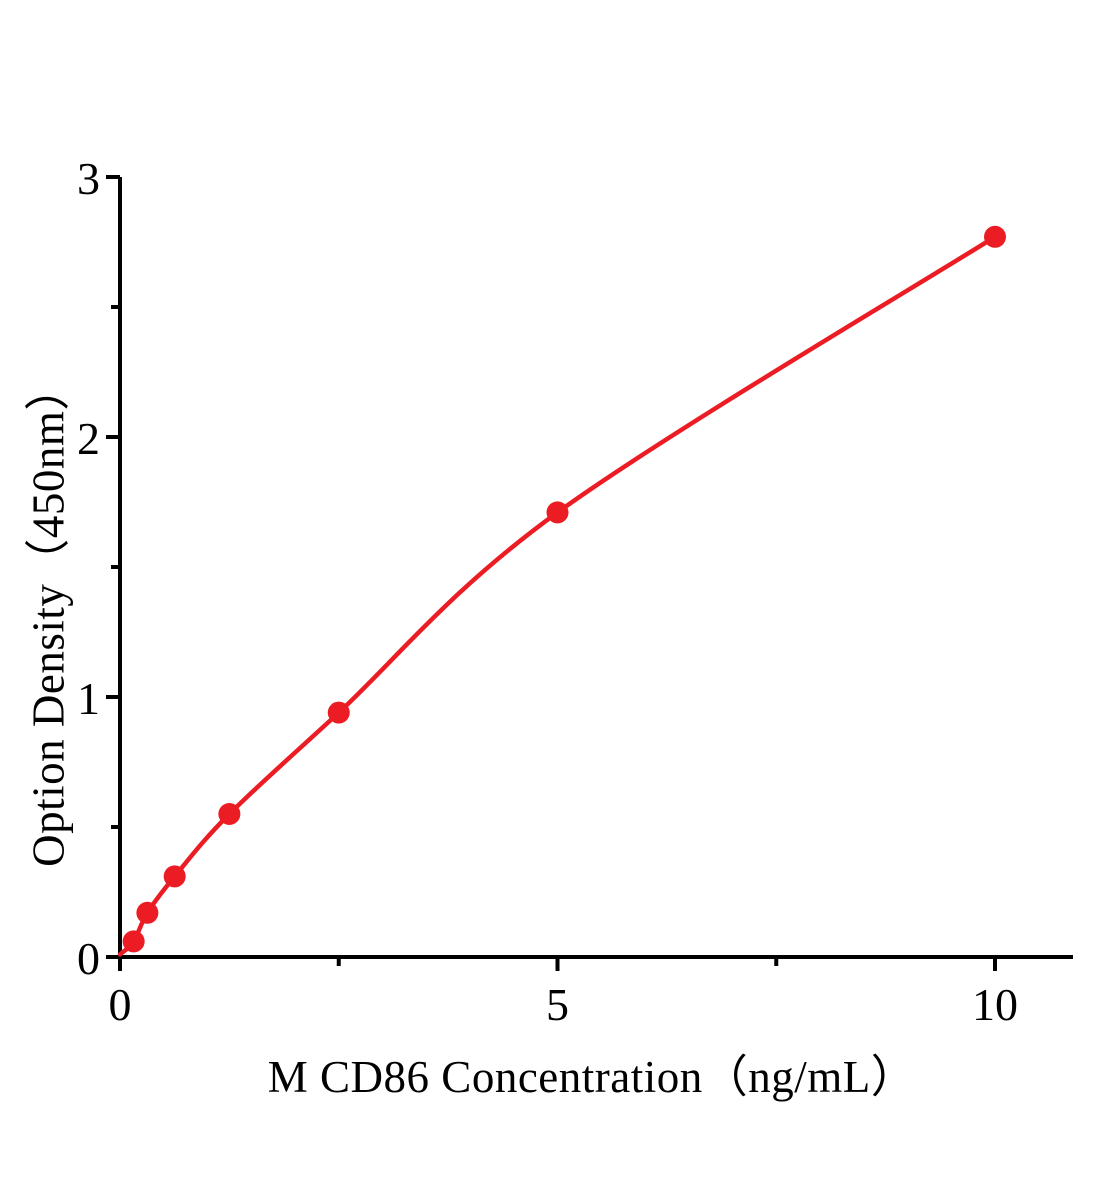  I want to click on x-tick-label: 10, so click(995, 1004).